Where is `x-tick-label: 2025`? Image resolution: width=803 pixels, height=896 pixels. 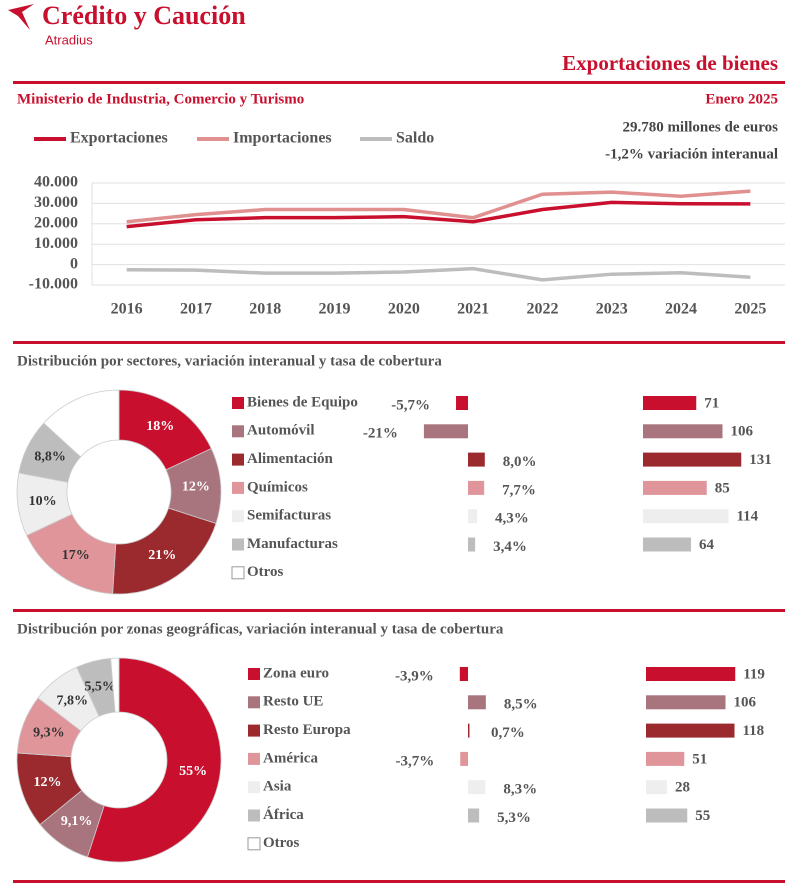 x-tick-label: 2025 is located at coordinates (750, 309).